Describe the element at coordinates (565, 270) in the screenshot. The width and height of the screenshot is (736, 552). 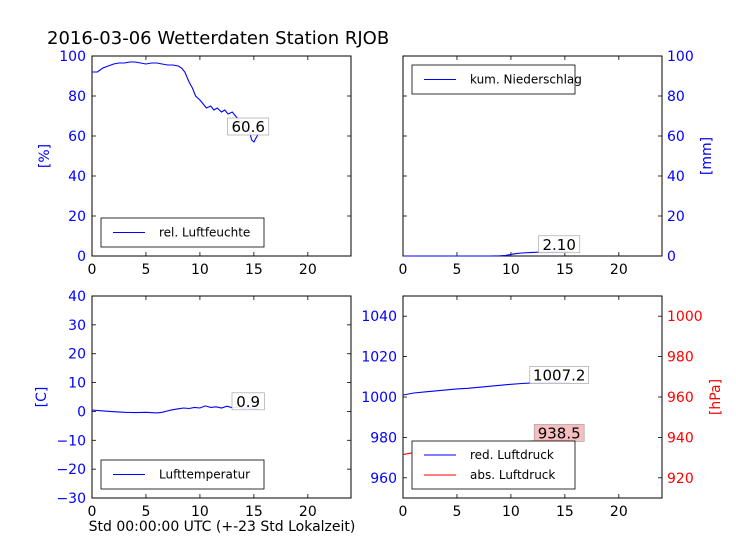
I see `panel1-xtick-label: 15` at that location.